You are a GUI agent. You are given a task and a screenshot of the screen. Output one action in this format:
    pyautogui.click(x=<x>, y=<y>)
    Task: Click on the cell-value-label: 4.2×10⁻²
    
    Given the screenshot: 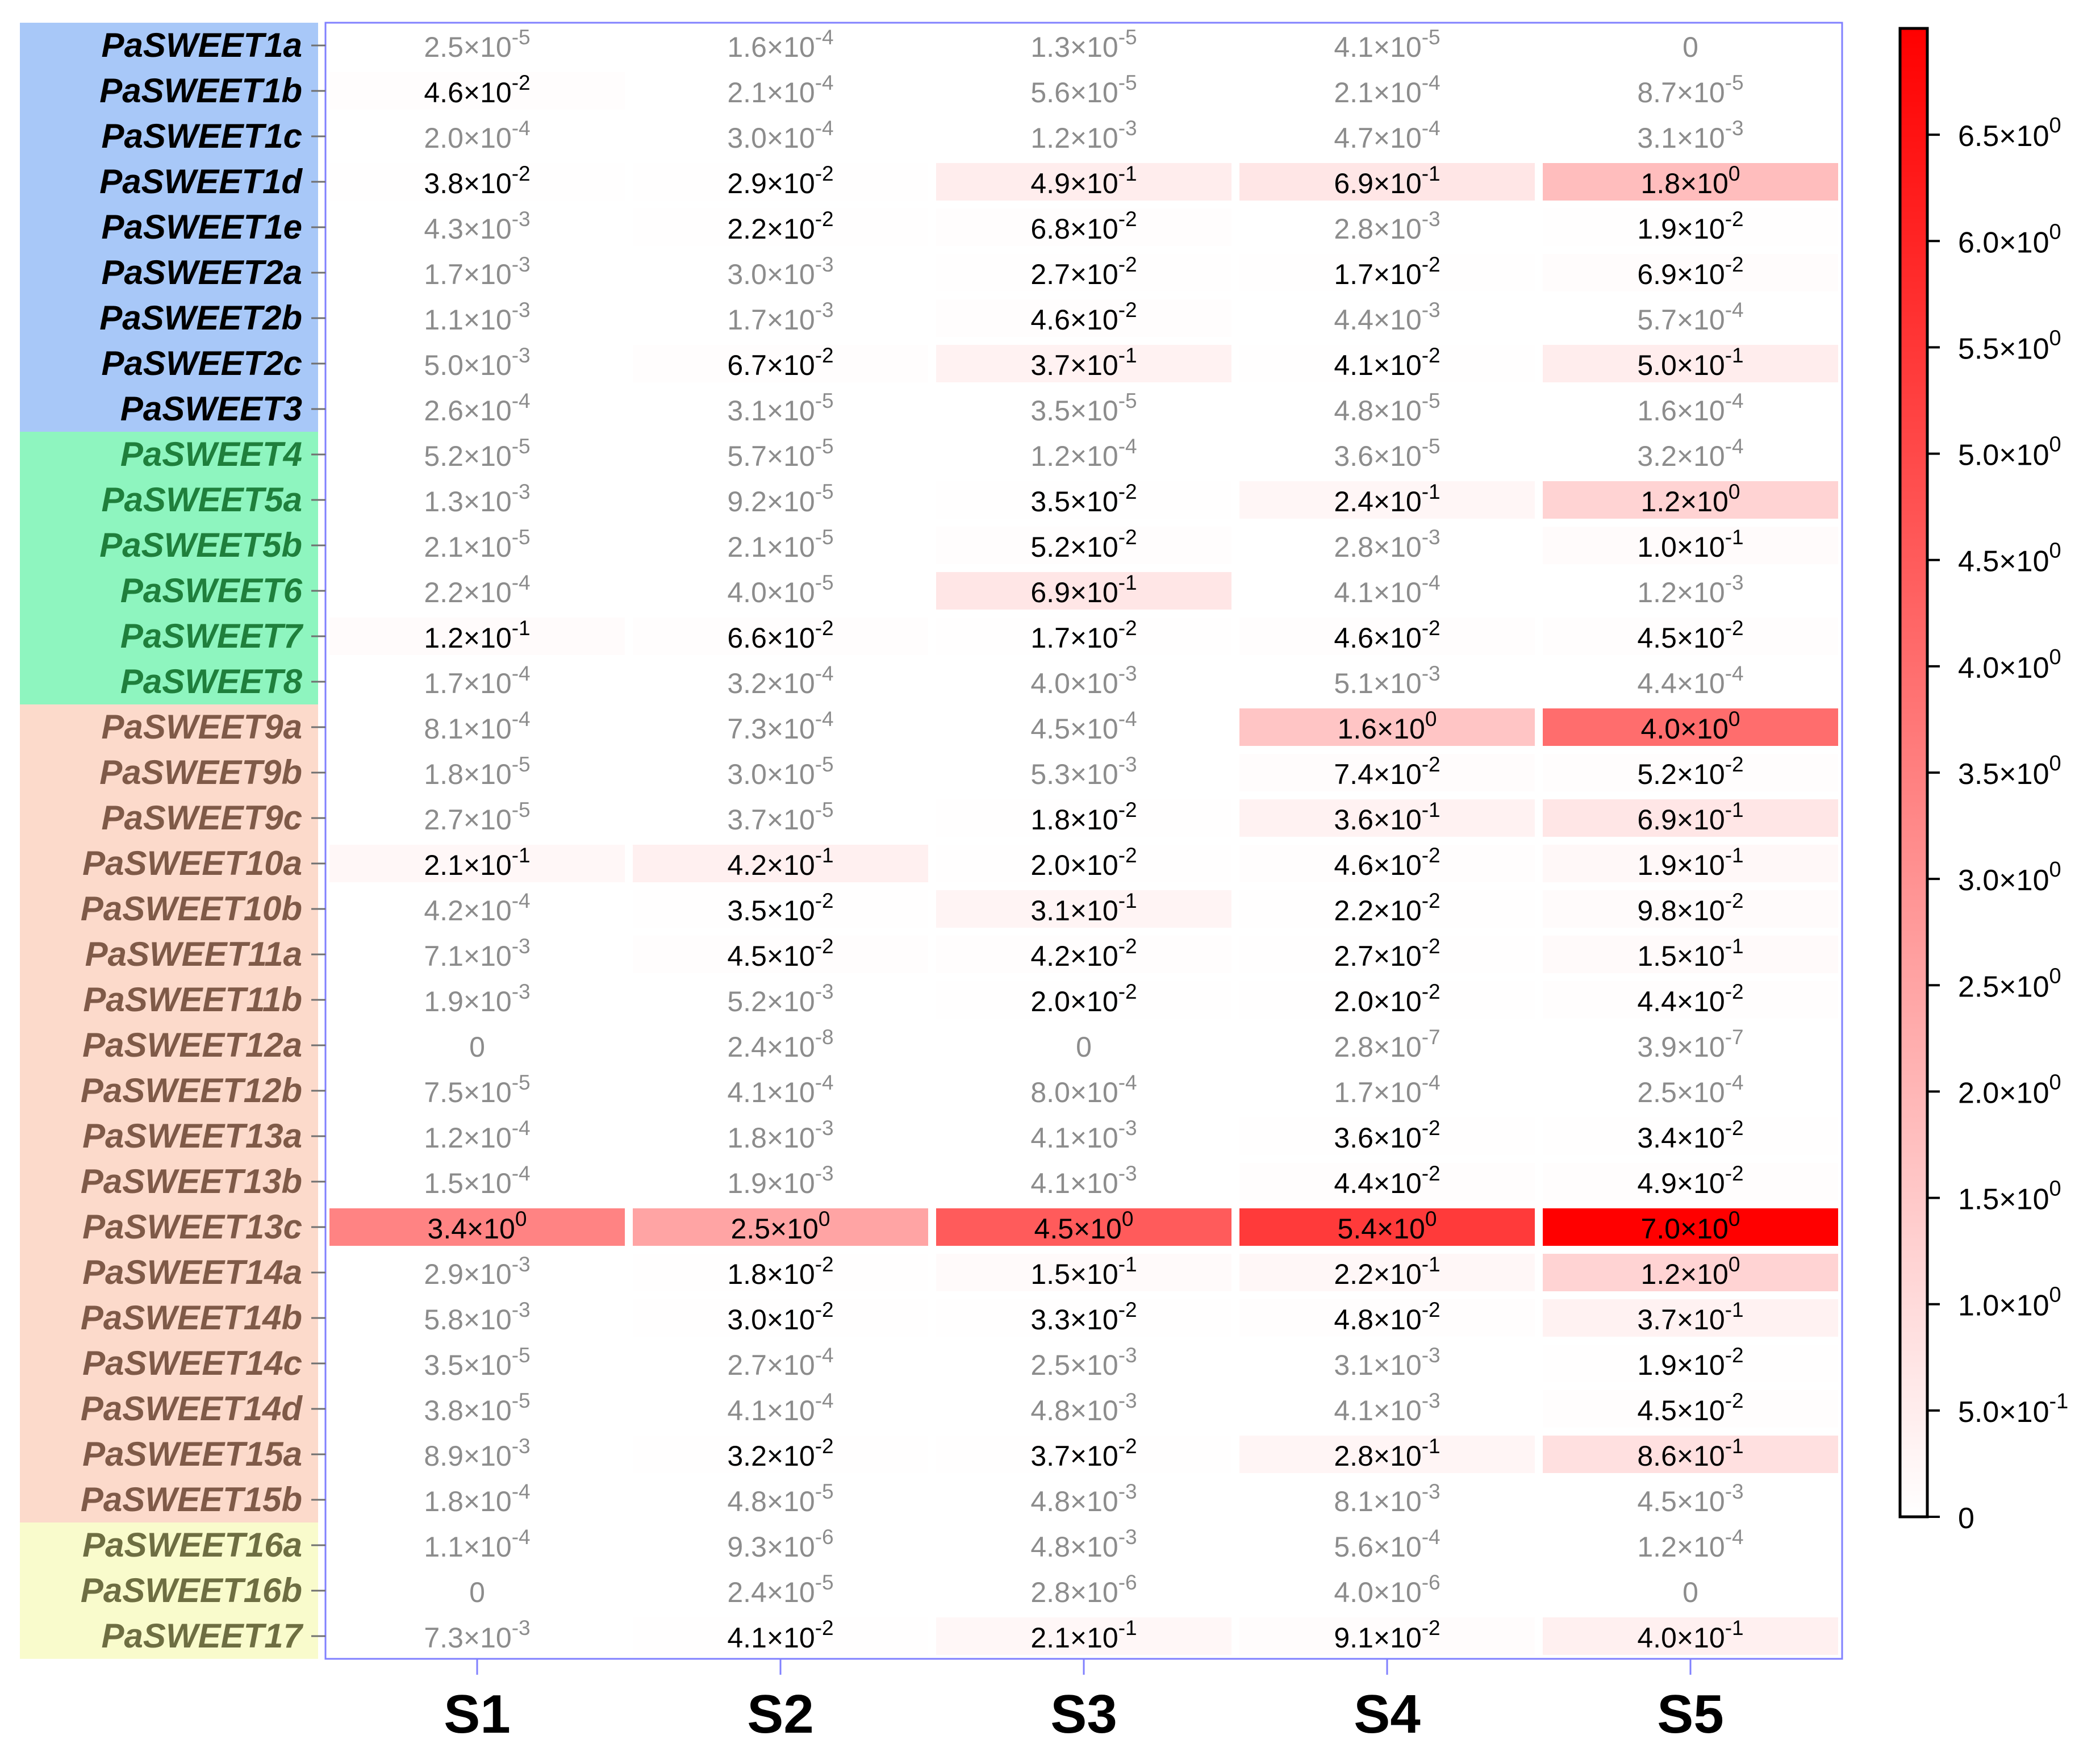 What is the action you would take?
    pyautogui.click(x=1083, y=953)
    